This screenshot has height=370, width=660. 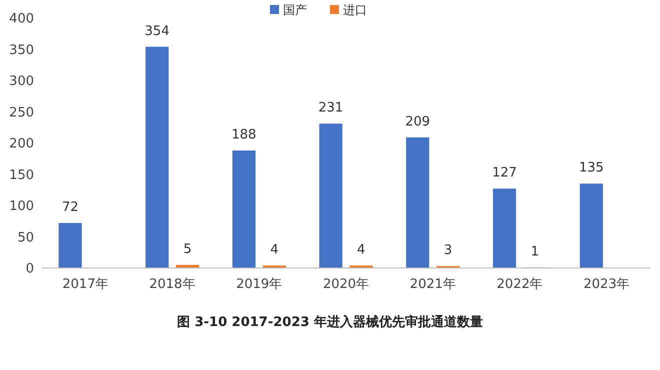 I want to click on data-label: 354, so click(x=157, y=31).